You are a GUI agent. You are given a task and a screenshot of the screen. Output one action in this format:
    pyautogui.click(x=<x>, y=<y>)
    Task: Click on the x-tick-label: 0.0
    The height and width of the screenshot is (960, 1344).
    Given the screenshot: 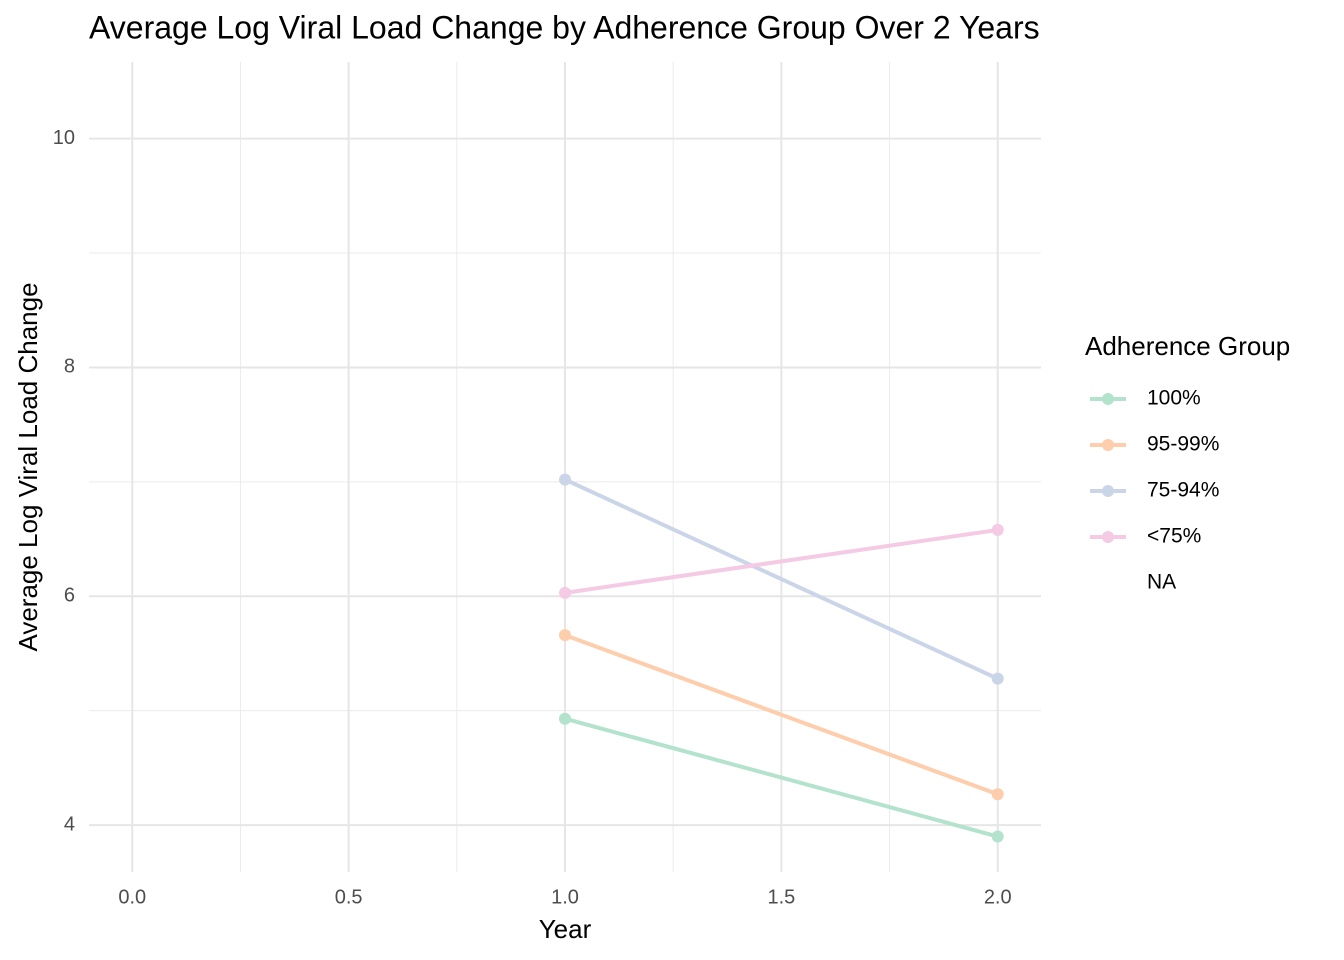 What is the action you would take?
    pyautogui.click(x=132, y=897)
    